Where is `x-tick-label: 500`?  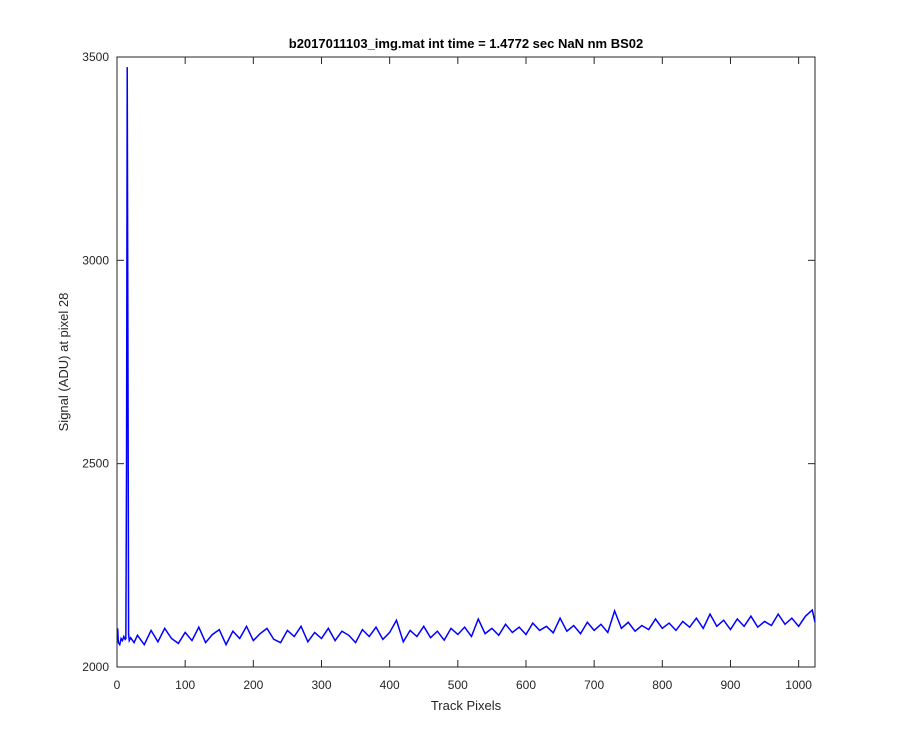
x-tick-label: 500 is located at coordinates (458, 685).